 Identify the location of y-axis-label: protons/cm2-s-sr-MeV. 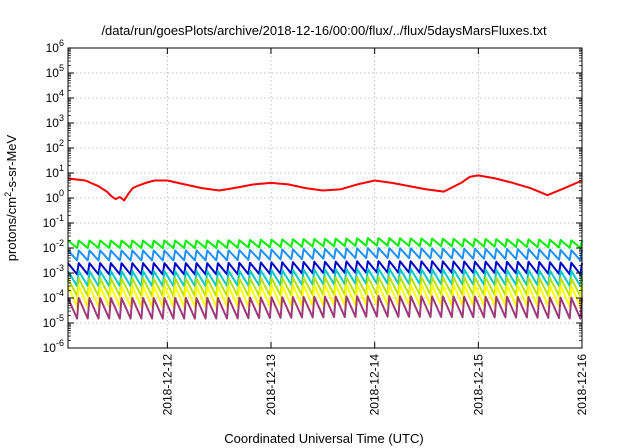
(11, 197).